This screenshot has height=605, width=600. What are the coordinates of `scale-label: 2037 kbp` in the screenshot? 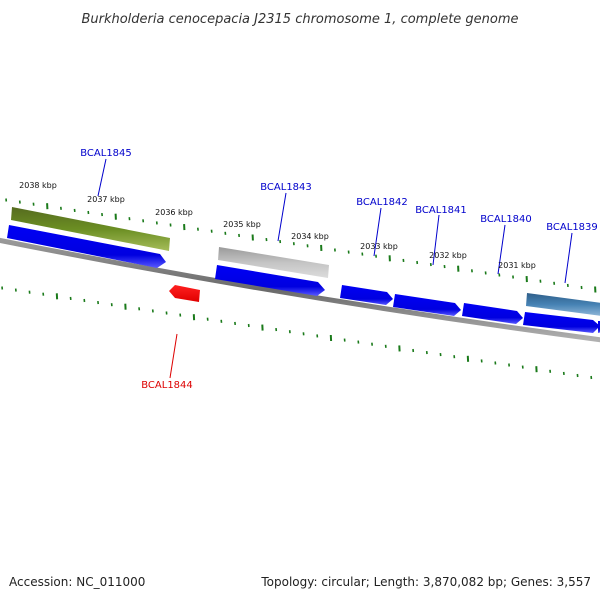 It's located at (106, 199).